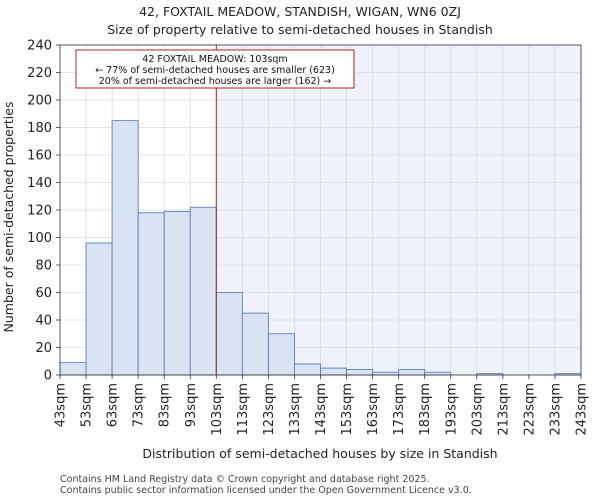  What do you see at coordinates (529, 409) in the screenshot?
I see `x-tick-label: 223sqm` at bounding box center [529, 409].